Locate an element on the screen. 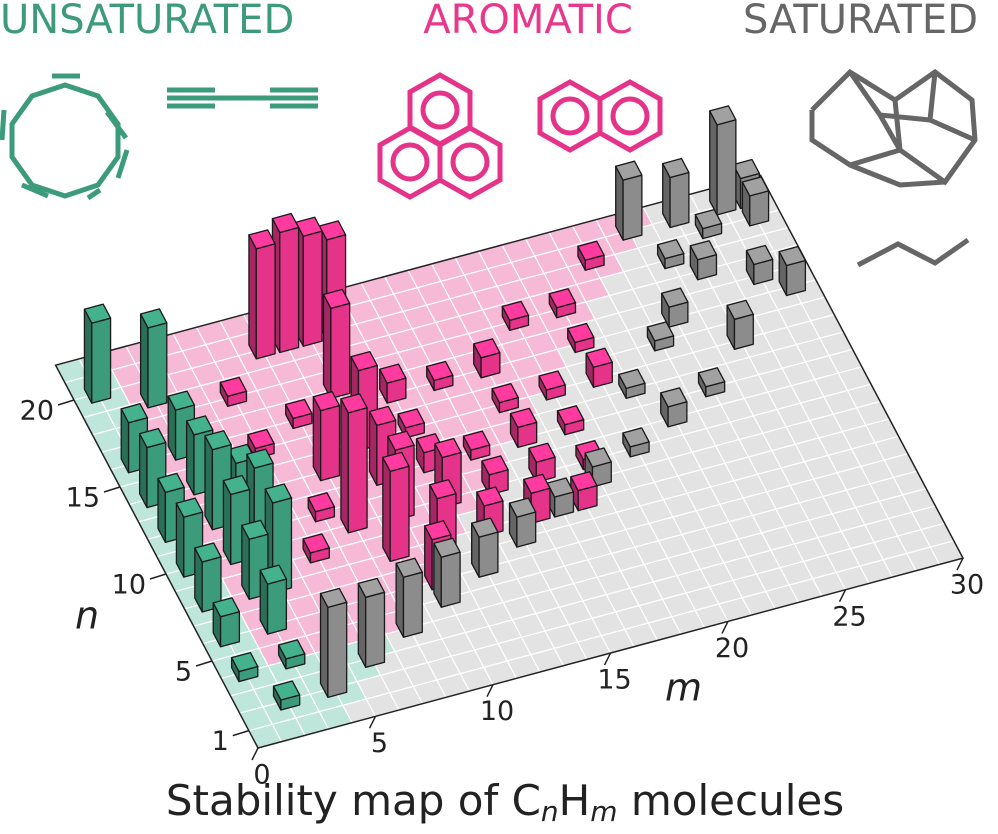 Image resolution: width=998 pixels, height=834 pixels. y-tick-label: 5 is located at coordinates (183, 672).